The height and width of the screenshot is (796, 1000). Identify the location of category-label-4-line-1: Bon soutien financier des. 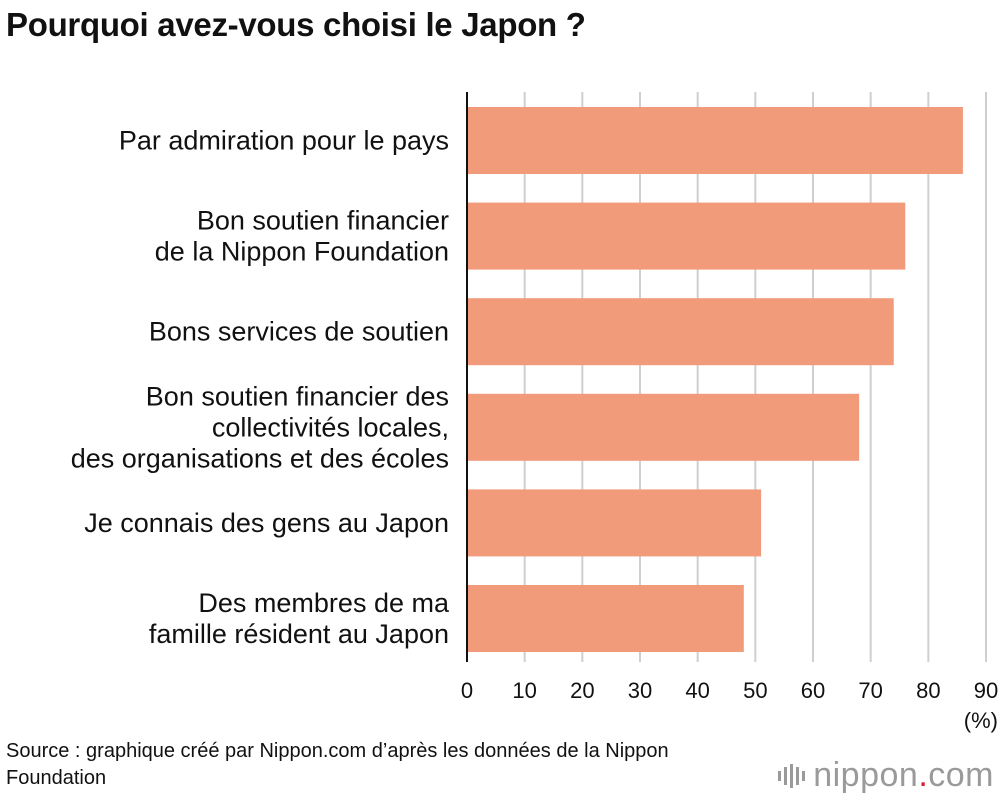
(297, 396).